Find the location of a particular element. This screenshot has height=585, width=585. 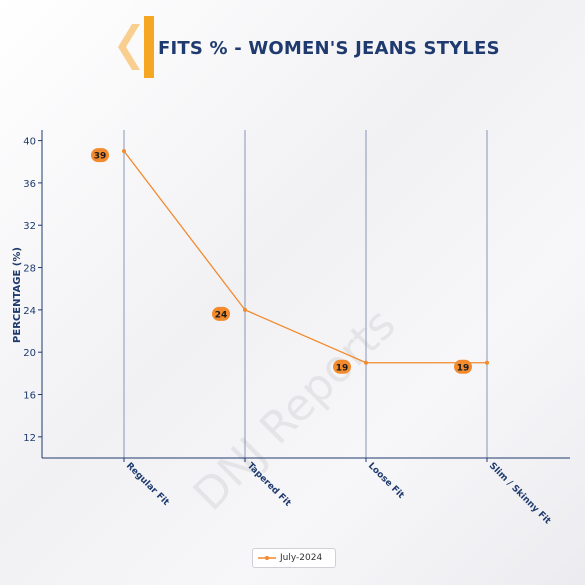

y-axis-label: PERCENTAGE (%) is located at coordinates (17, 295).